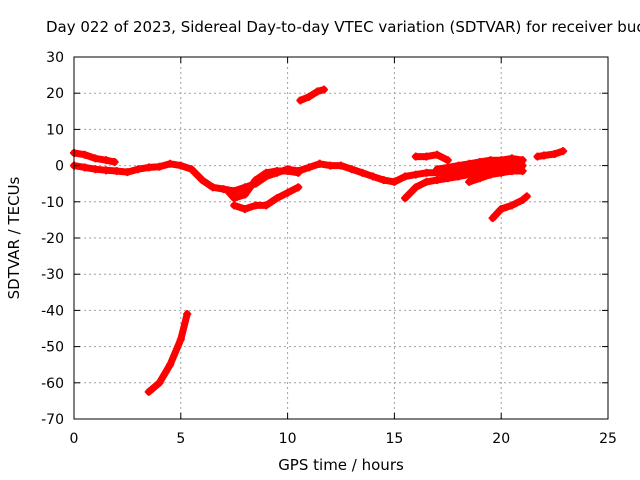 This screenshot has width=640, height=480. Describe the element at coordinates (52, 348) in the screenshot. I see `y-tick-label: -50` at that location.